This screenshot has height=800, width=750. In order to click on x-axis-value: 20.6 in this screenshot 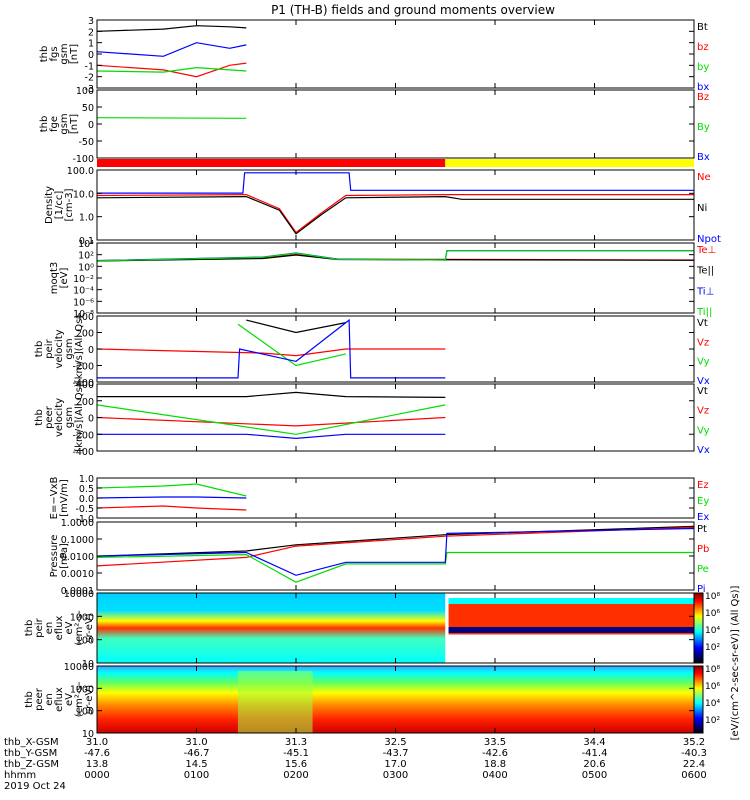, I will do `click(594, 764)`.